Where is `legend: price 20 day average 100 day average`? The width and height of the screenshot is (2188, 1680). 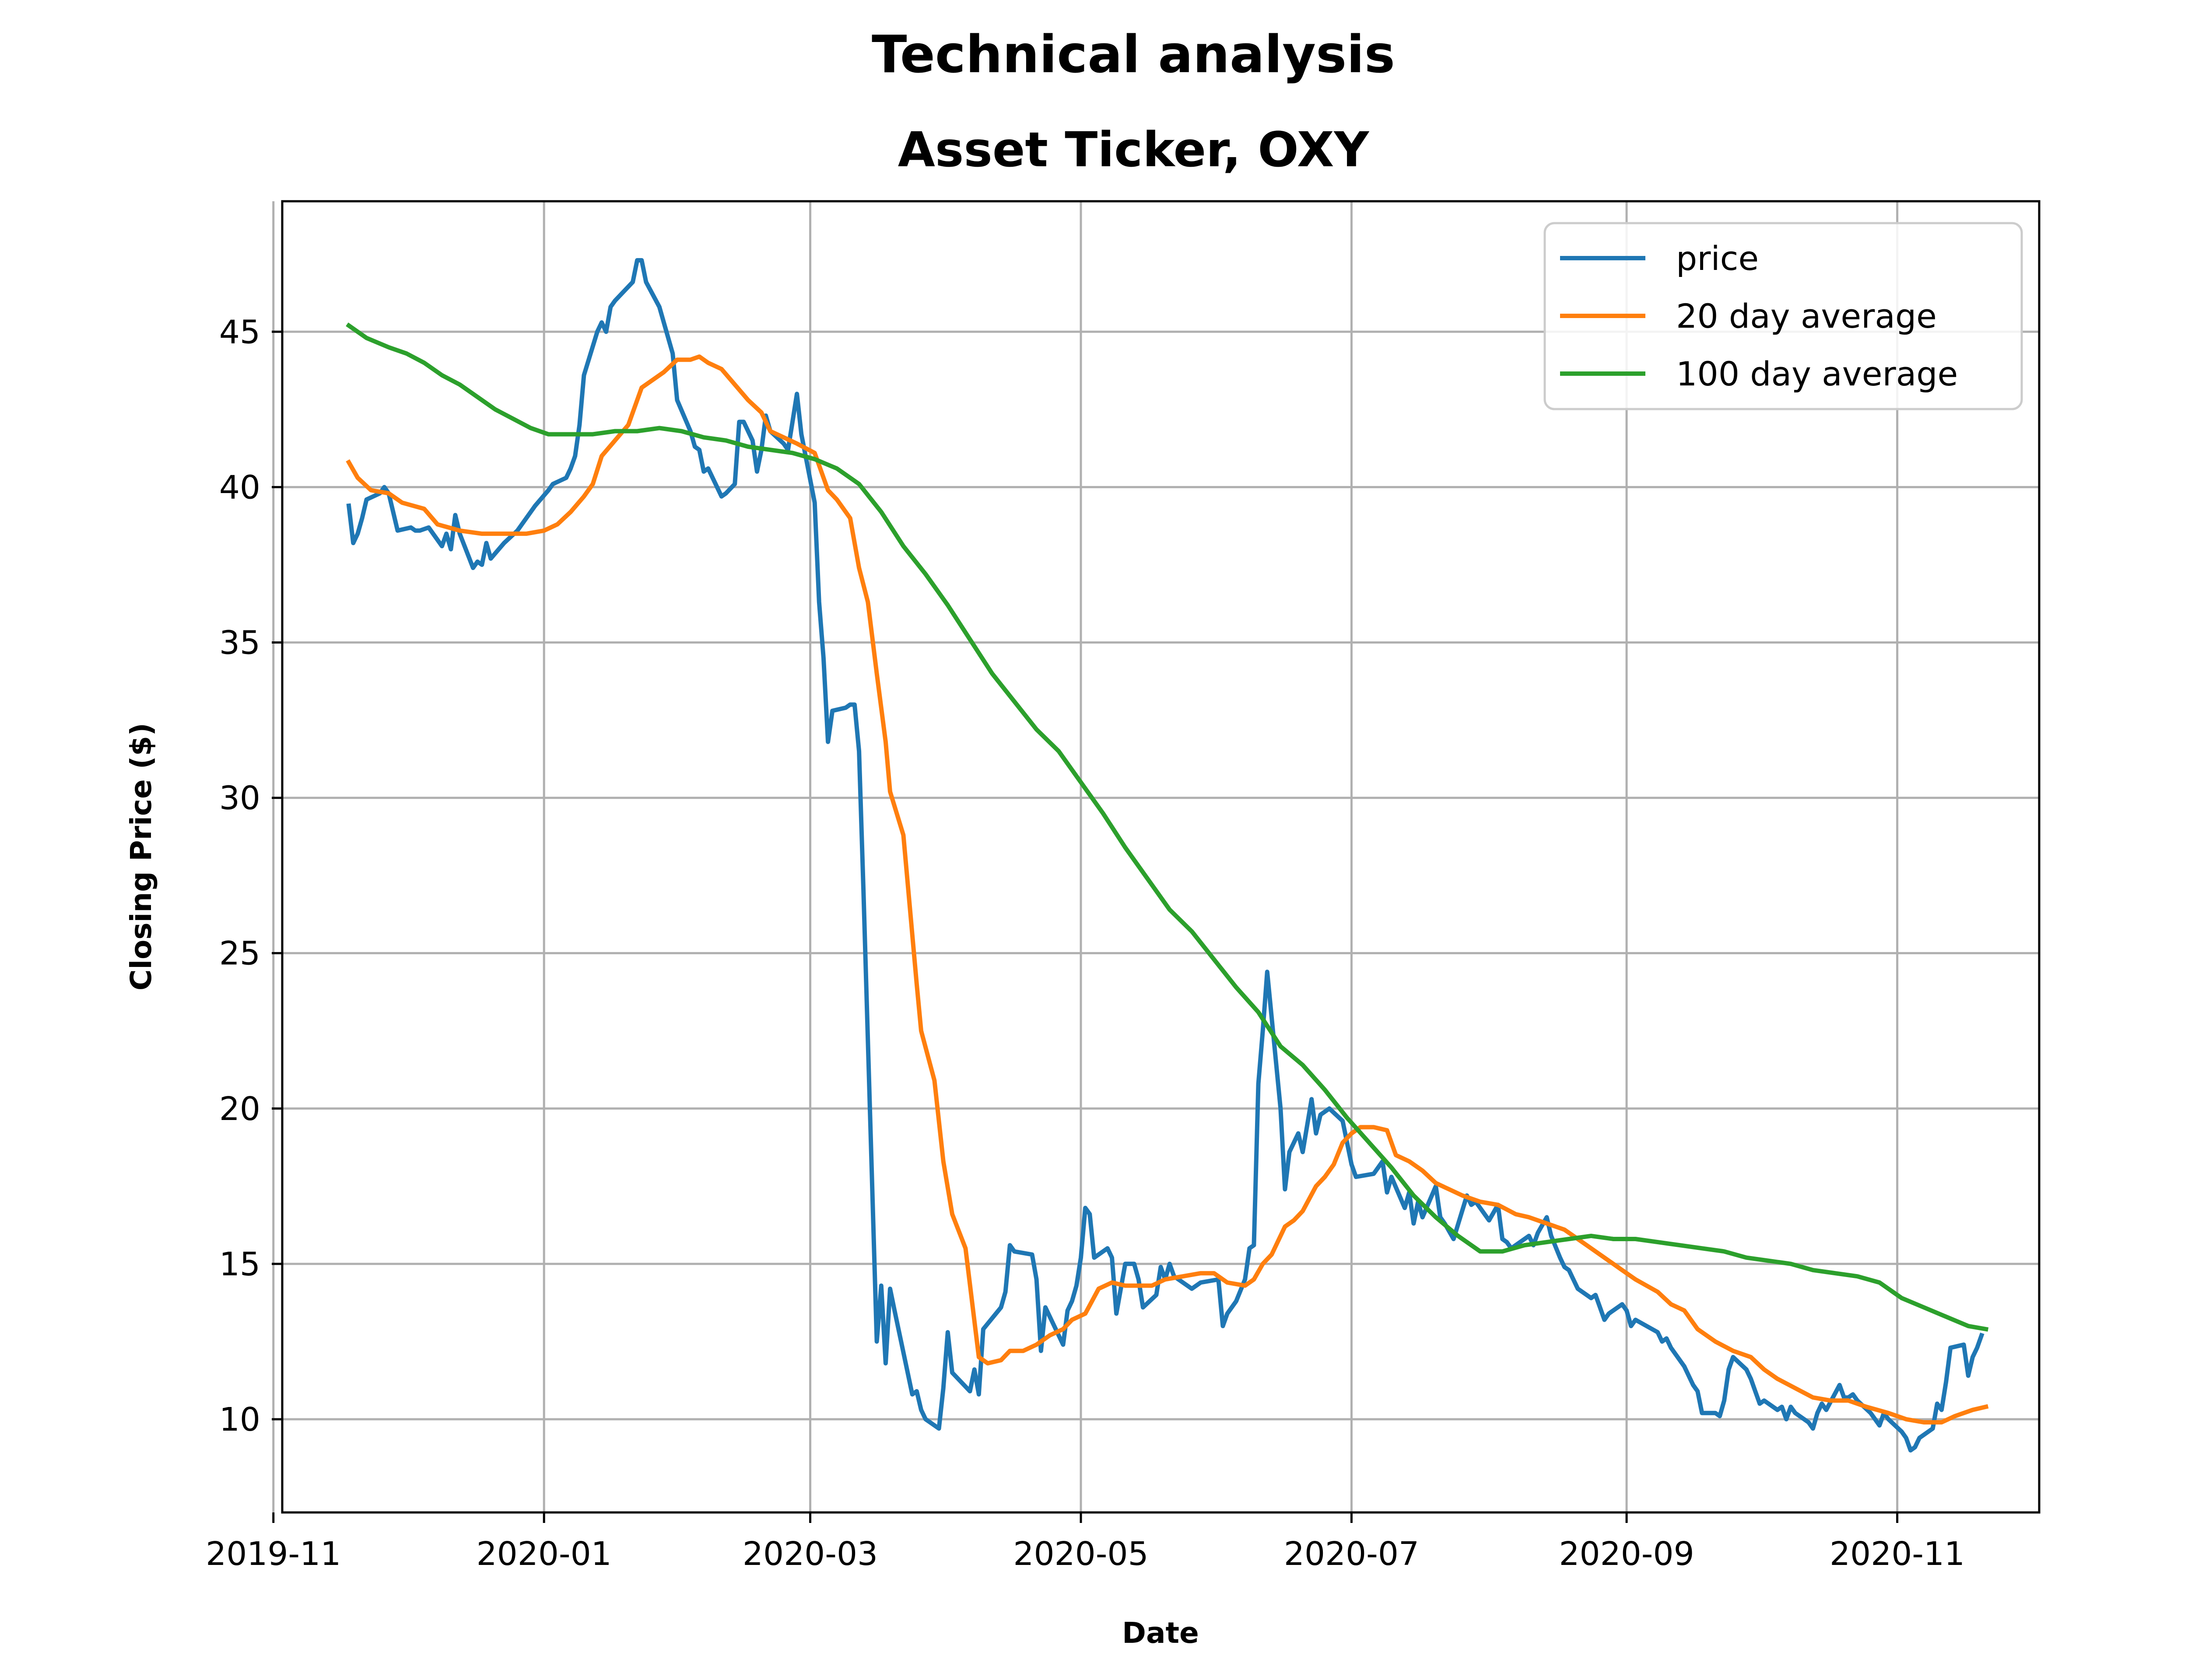
legend: price 20 day average 100 day average is located at coordinates (1783, 316).